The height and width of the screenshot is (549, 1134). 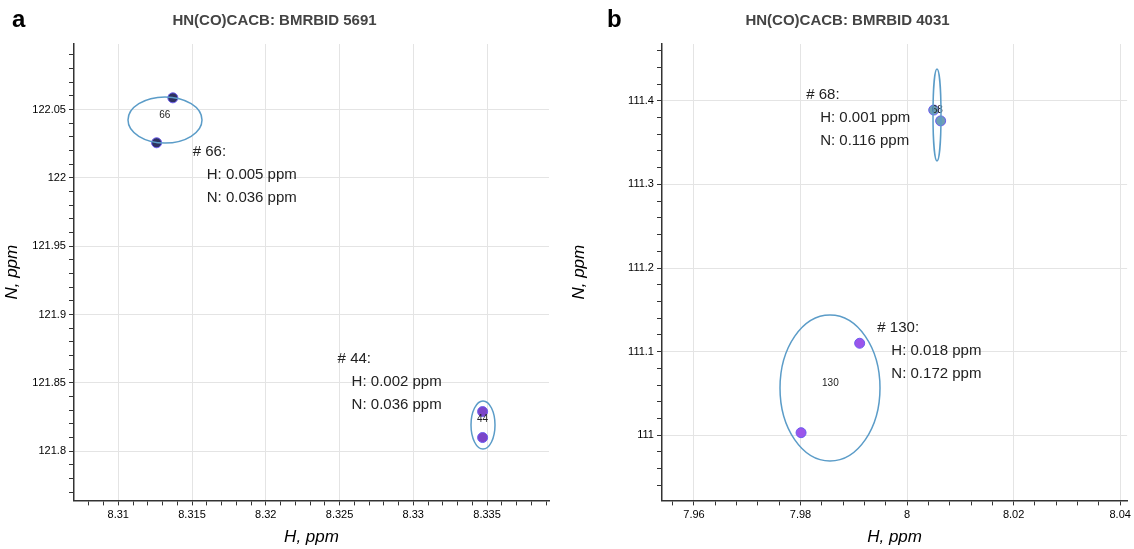 I want to click on text: b, so click(x=614, y=18).